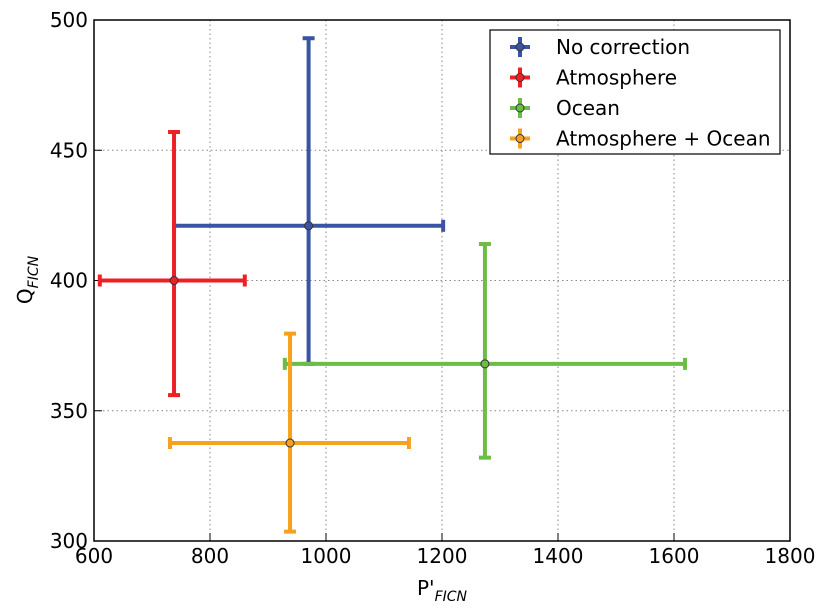  What do you see at coordinates (623, 47) in the screenshot?
I see `legend-label: No correction` at bounding box center [623, 47].